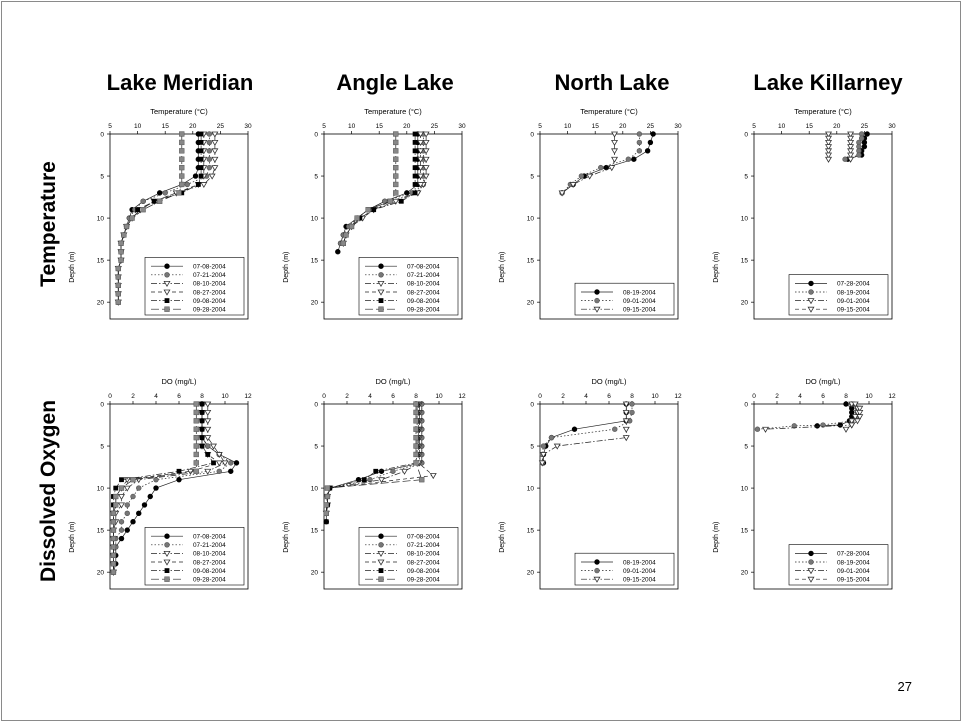 This screenshot has height=724, width=963. What do you see at coordinates (632, 396) in the screenshot?
I see `x-tick-label: 8` at bounding box center [632, 396].